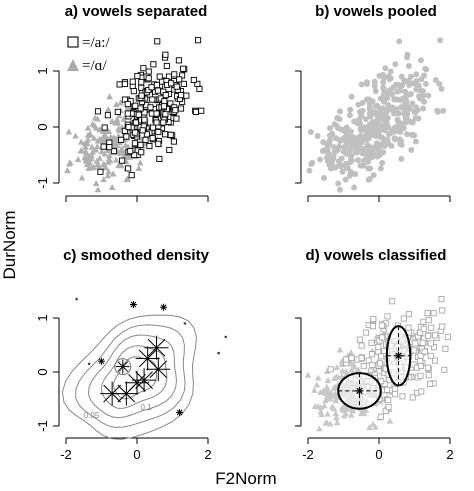 This screenshot has width=474, height=491. I want to click on class-ellipse, so click(359, 391).